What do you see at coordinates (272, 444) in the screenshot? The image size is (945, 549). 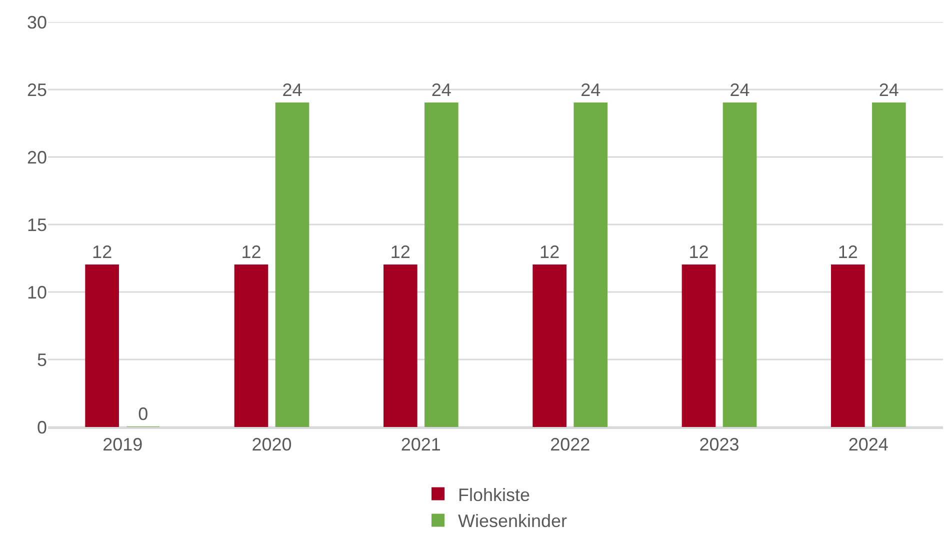 I see `x-tick-label: 2020` at bounding box center [272, 444].